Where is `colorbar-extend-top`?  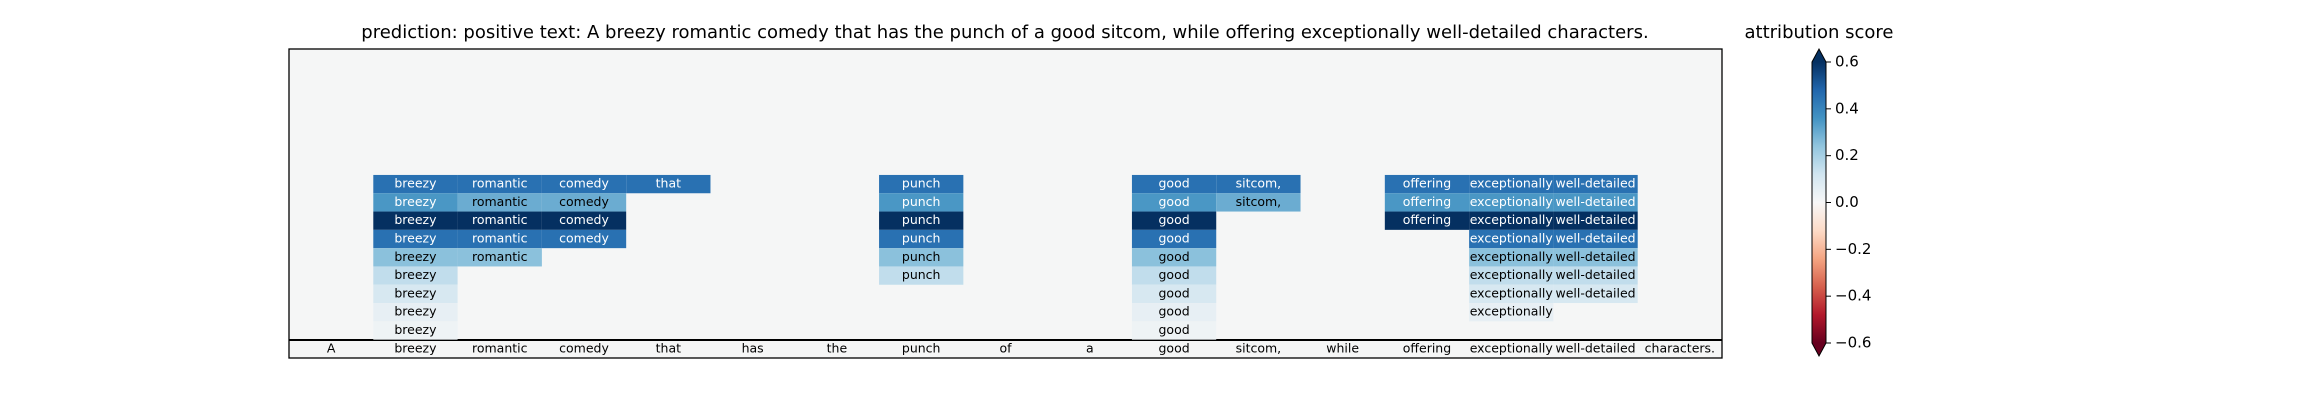
colorbar-extend-top is located at coordinates (1819, 55).